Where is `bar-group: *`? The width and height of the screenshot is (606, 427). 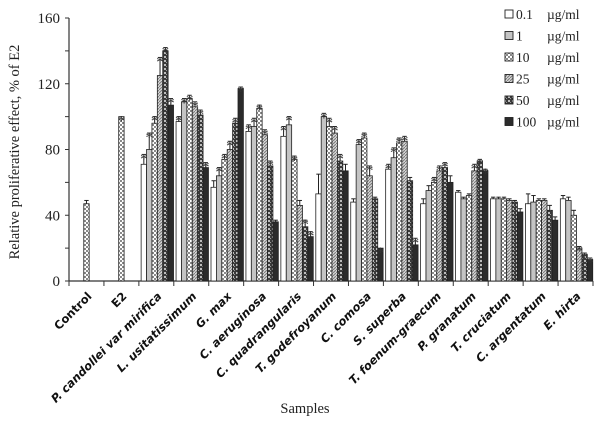 bar-group: * is located at coordinates (122, 198).